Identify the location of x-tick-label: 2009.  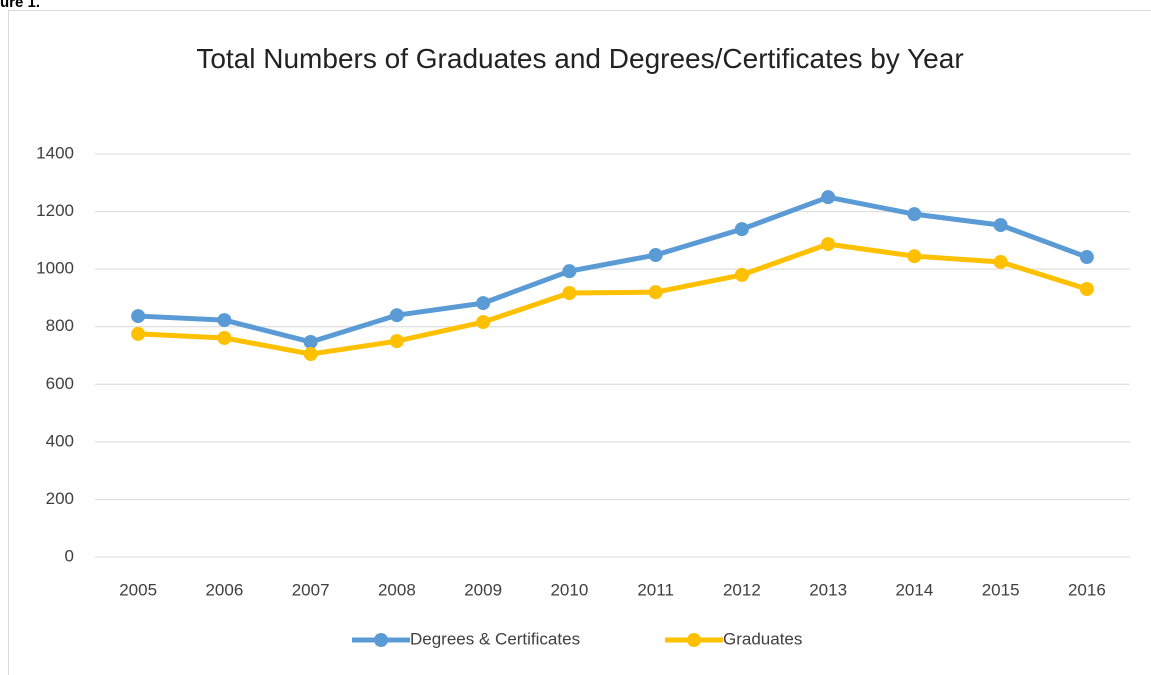
(483, 589).